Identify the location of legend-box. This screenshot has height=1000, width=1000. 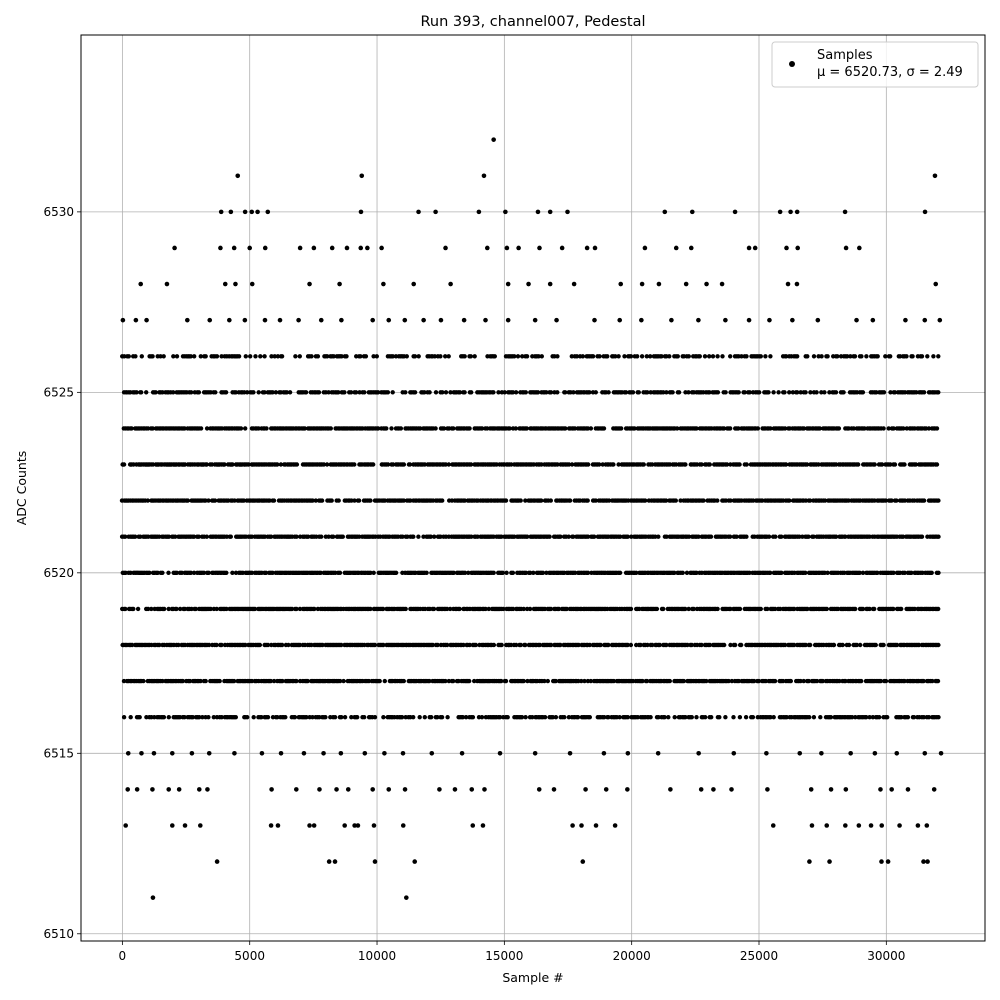
(875, 64).